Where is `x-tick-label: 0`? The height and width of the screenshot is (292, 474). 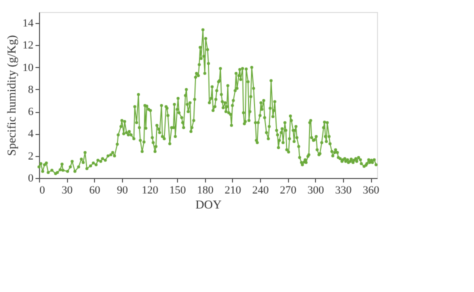 x-tick-label: 0 is located at coordinates (43, 190).